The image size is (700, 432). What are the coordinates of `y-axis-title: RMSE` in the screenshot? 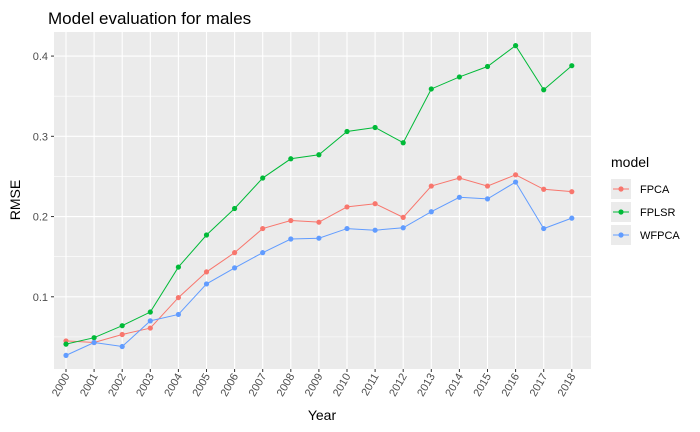 It's located at (15, 200).